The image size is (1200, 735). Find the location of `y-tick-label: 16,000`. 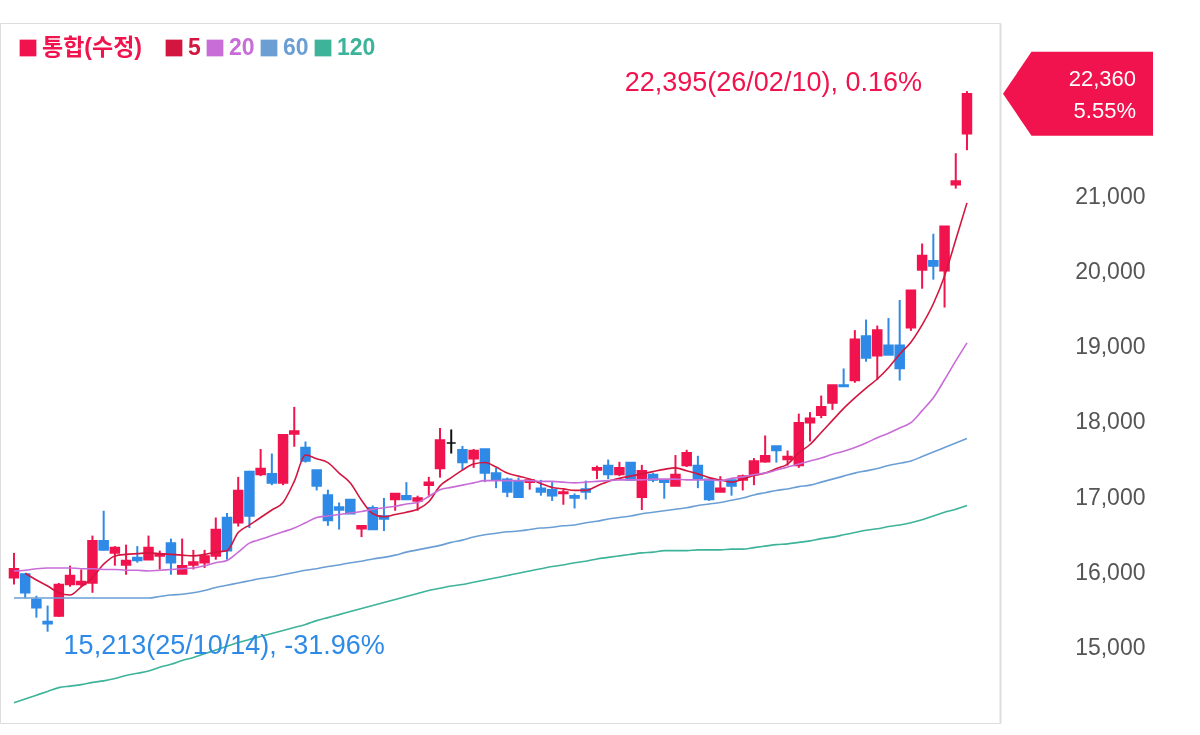

y-tick-label: 16,000 is located at coordinates (1110, 571).